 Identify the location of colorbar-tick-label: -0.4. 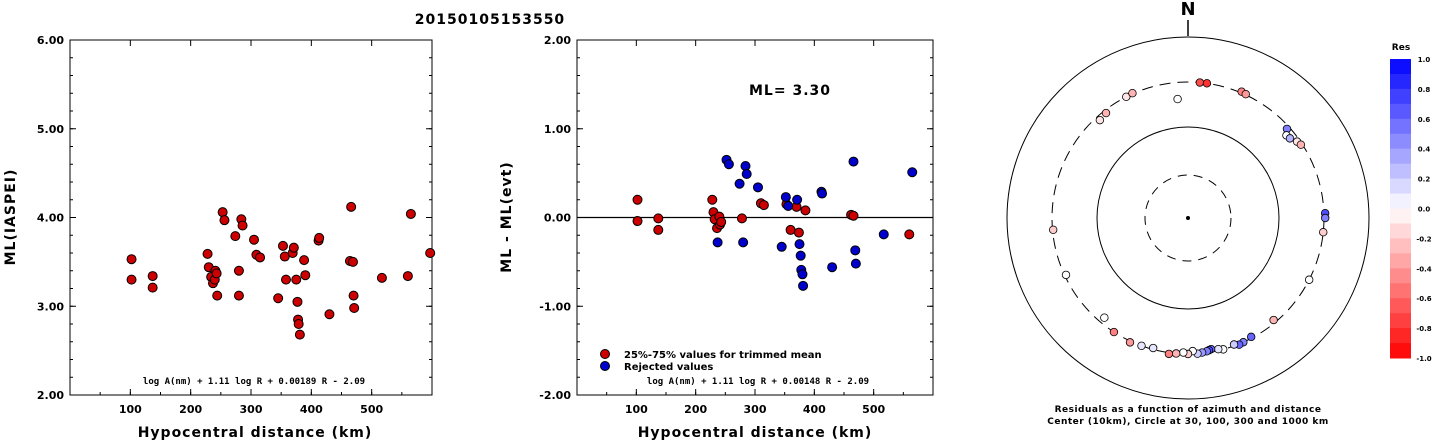
(1423, 269).